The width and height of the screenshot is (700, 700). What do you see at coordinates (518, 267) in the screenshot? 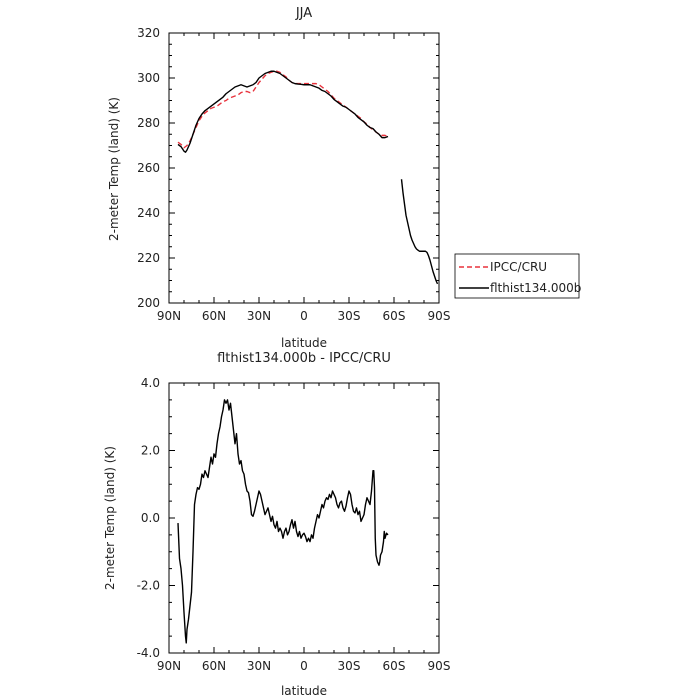
I see `legend-label-ipcc-cru: IPCC/CRU` at bounding box center [518, 267].